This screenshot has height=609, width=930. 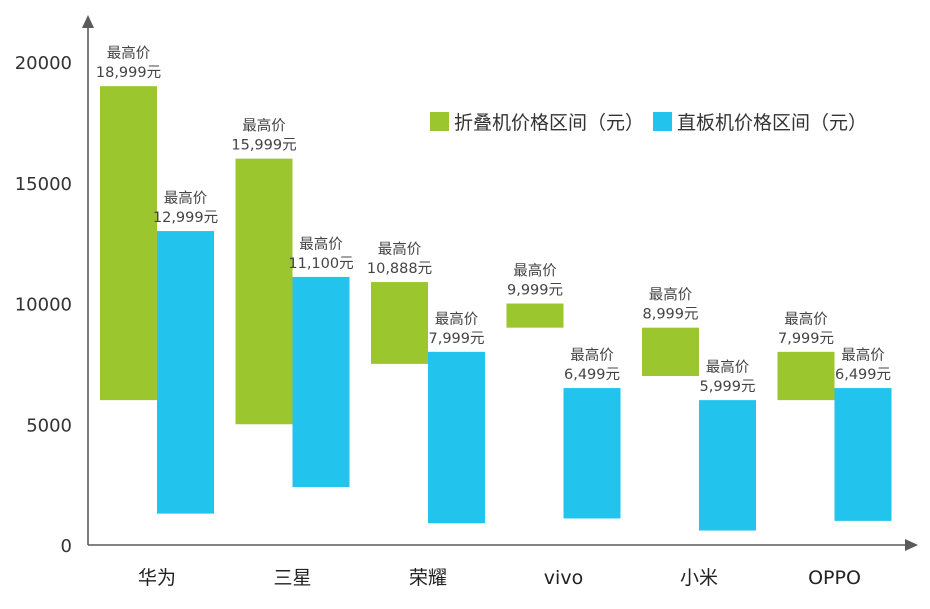 What do you see at coordinates (648, 123) in the screenshot?
I see `legend: 折叠机价格区间（元） 直板机价格区间（元）` at bounding box center [648, 123].